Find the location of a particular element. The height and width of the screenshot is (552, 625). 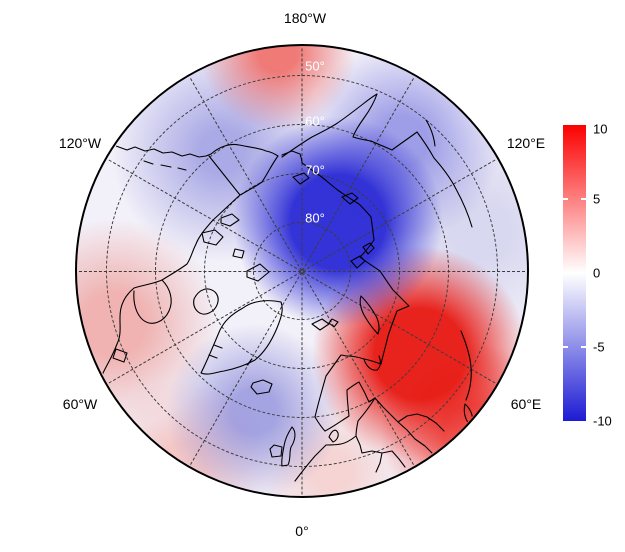

colorbar-tick-label: 0 is located at coordinates (597, 273).